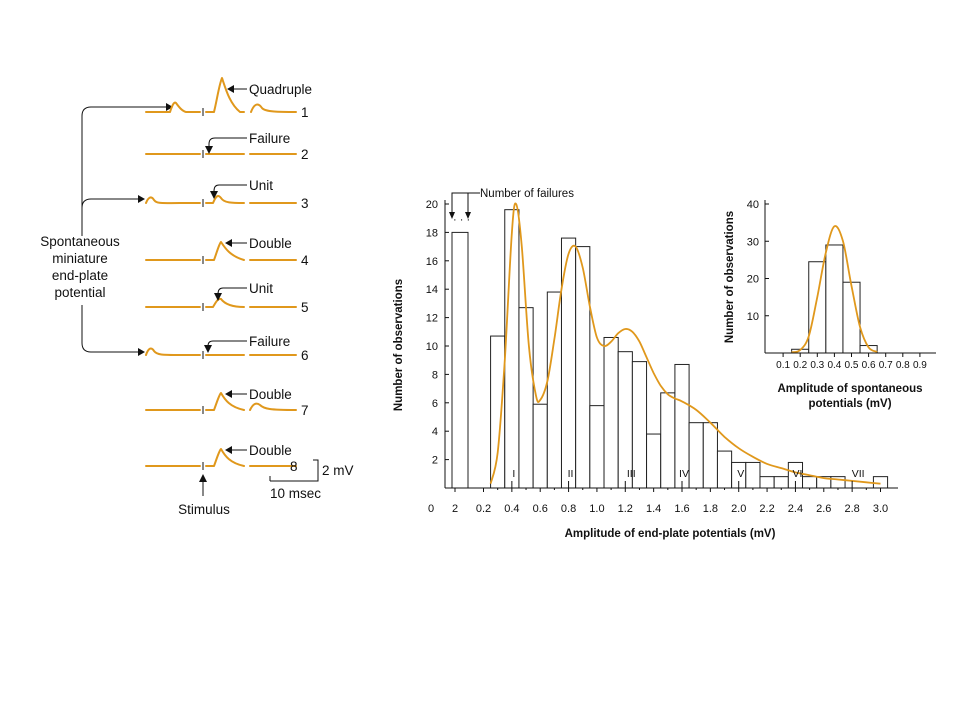 The height and width of the screenshot is (720, 960). I want to click on inset-fit-curve, so click(834, 289).